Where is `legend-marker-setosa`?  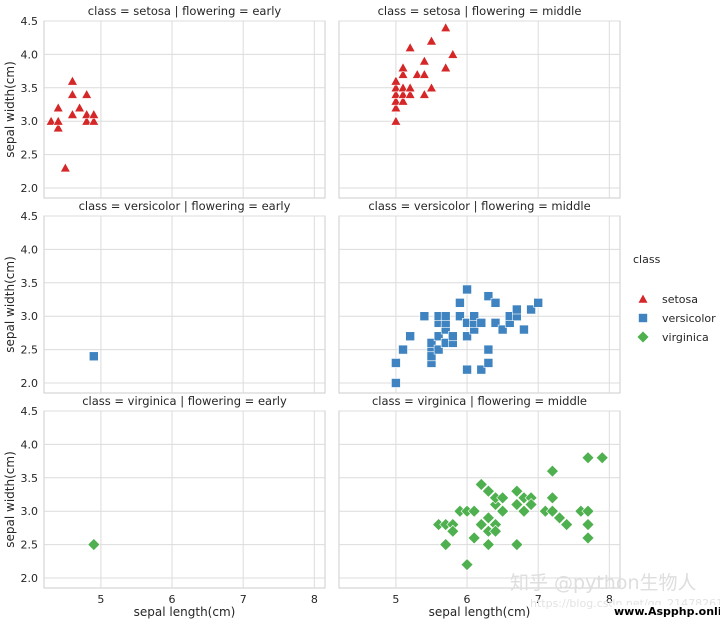
legend-marker-setosa is located at coordinates (643, 298).